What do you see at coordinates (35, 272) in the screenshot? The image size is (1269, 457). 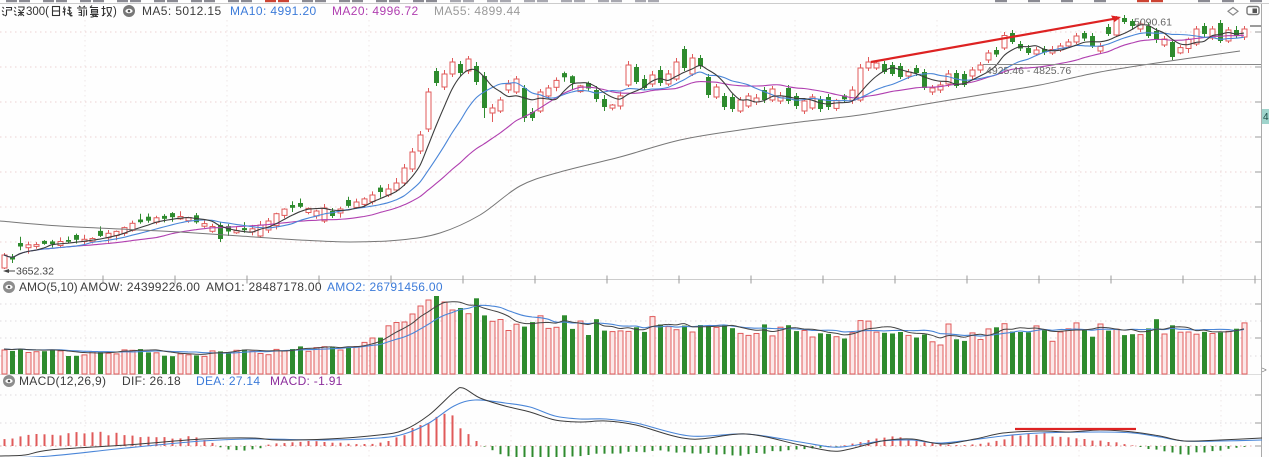 I see `svg-text: 3652.32` at bounding box center [35, 272].